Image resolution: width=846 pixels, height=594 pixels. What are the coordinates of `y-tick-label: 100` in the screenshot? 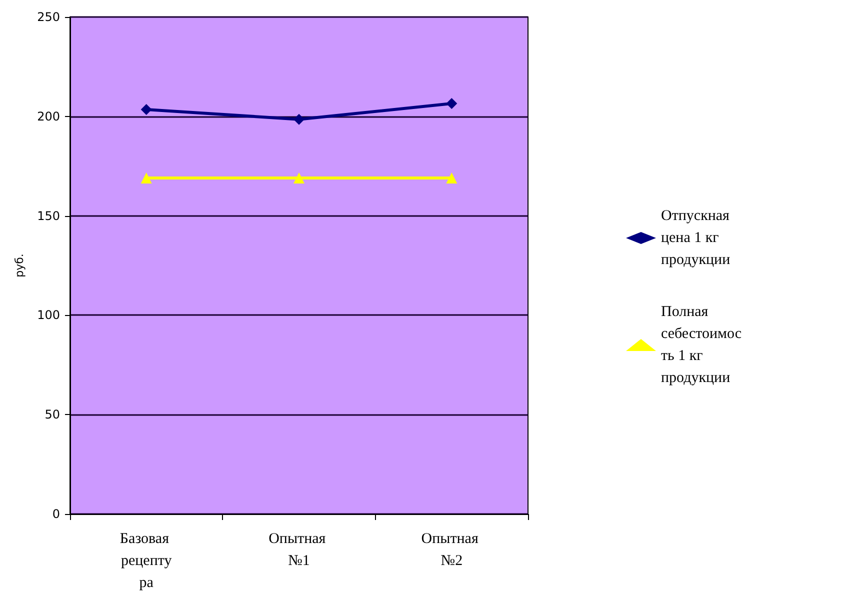 It's located at (48, 315).